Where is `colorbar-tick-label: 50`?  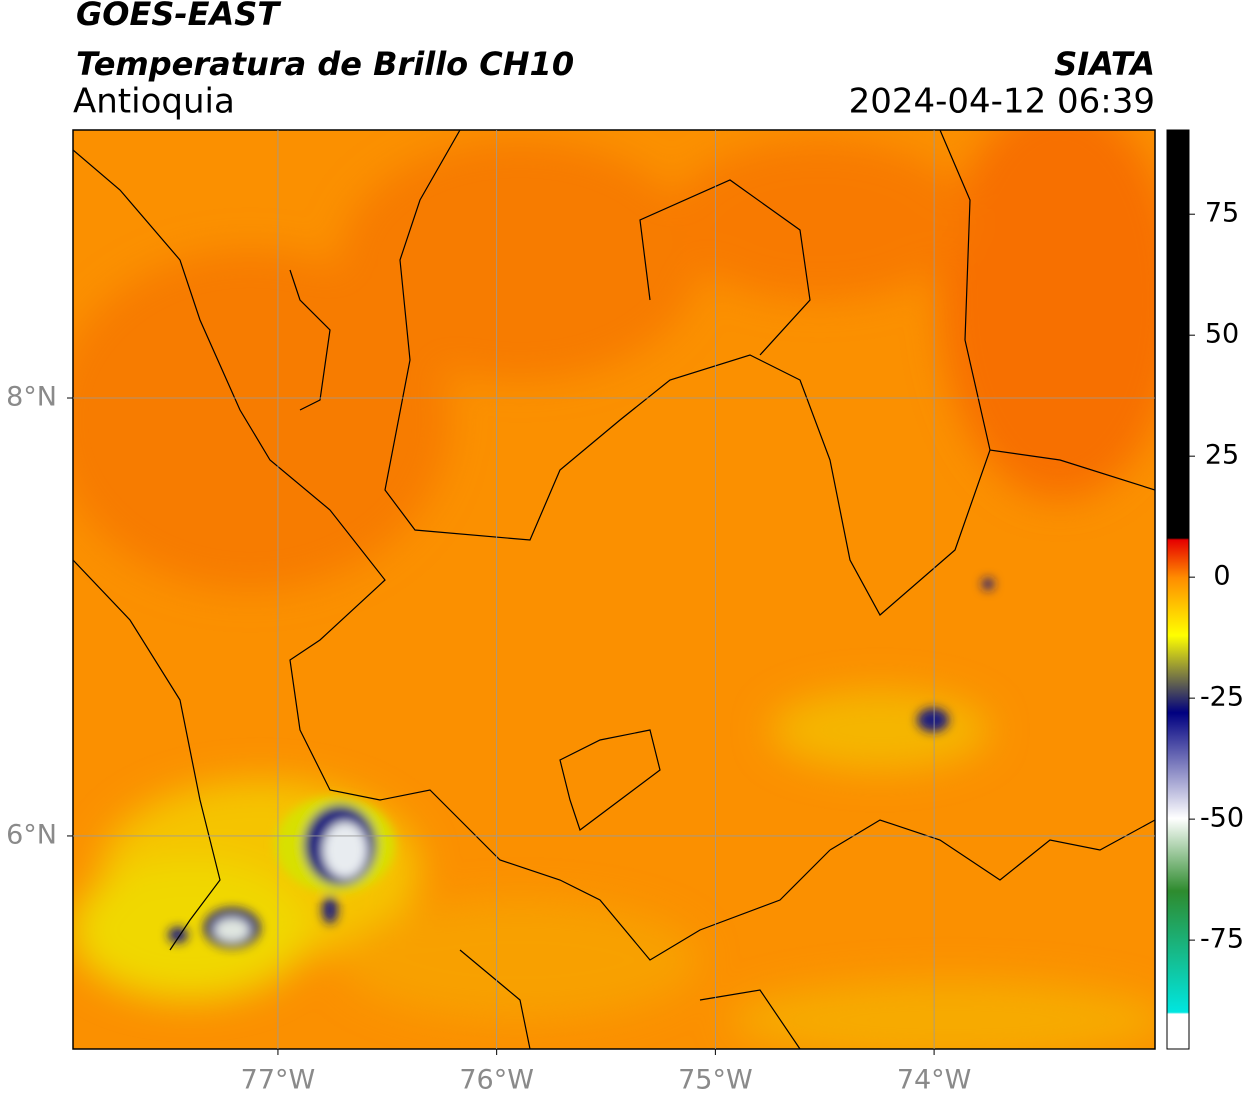 colorbar-tick-label: 50 is located at coordinates (1222, 334).